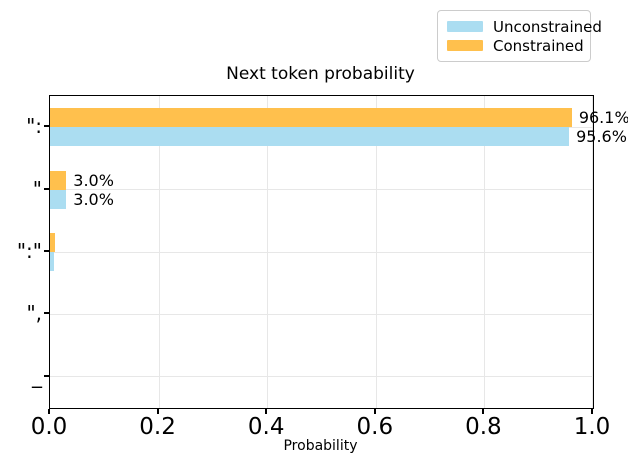 This screenshot has height=464, width=628. Describe the element at coordinates (547, 26) in the screenshot. I see `legend-label-unconstrained: Unconstrained` at that location.